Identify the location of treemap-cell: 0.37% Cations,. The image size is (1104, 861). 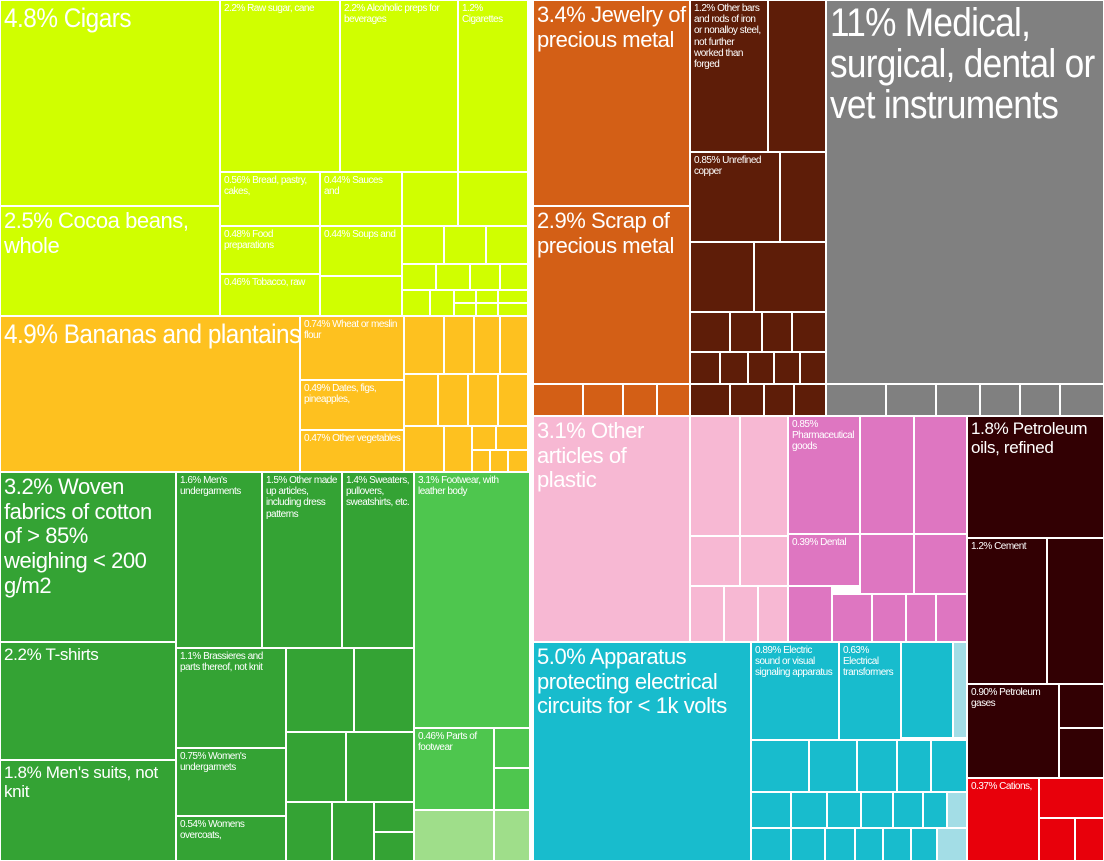
(1003, 819).